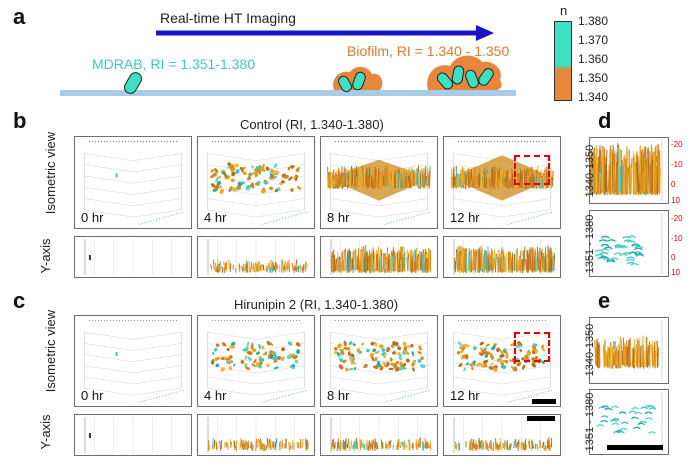 This screenshot has height=462, width=700. Describe the element at coordinates (591, 422) in the screenshot. I see `e-label-high: 1351 - 1380` at that location.